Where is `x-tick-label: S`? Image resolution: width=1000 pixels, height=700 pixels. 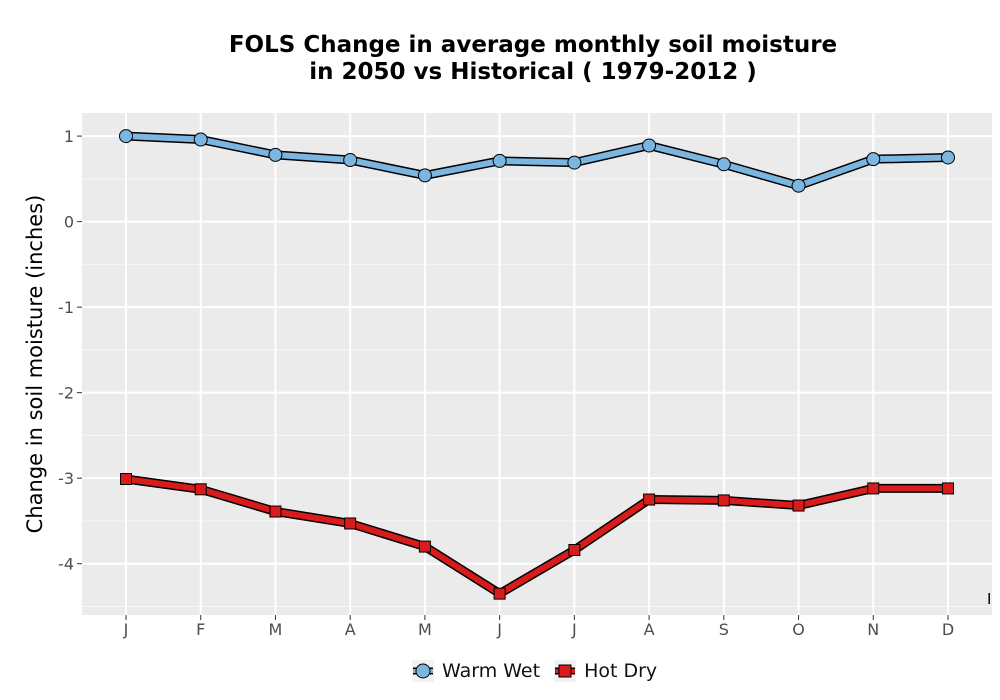 x-tick-label: S is located at coordinates (724, 629).